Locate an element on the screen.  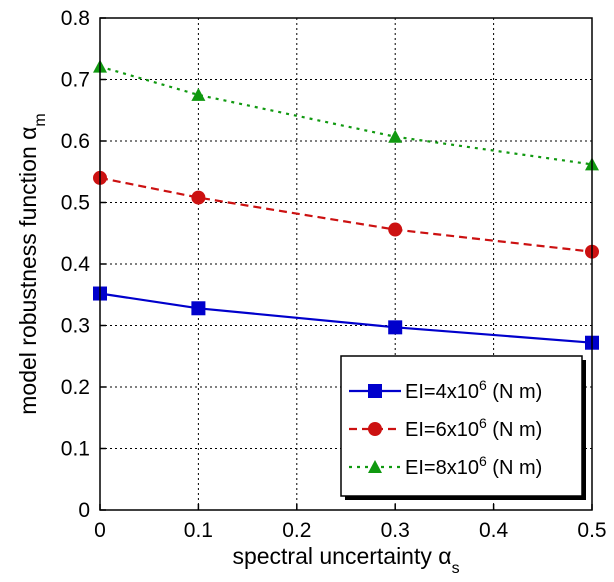
x-tick-label: 0.4 is located at coordinates (494, 530).